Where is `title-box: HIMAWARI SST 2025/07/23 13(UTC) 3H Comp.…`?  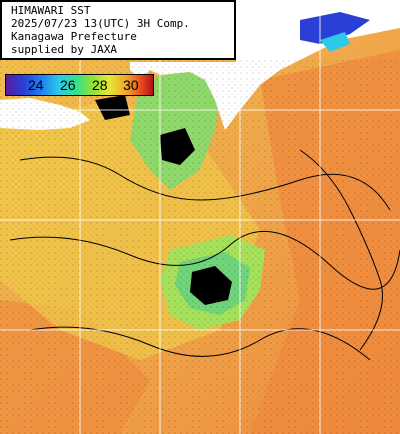
title-box: HIMAWARI SST 2025/07/23 13(UTC) 3H Comp.… is located at coordinates (118, 30).